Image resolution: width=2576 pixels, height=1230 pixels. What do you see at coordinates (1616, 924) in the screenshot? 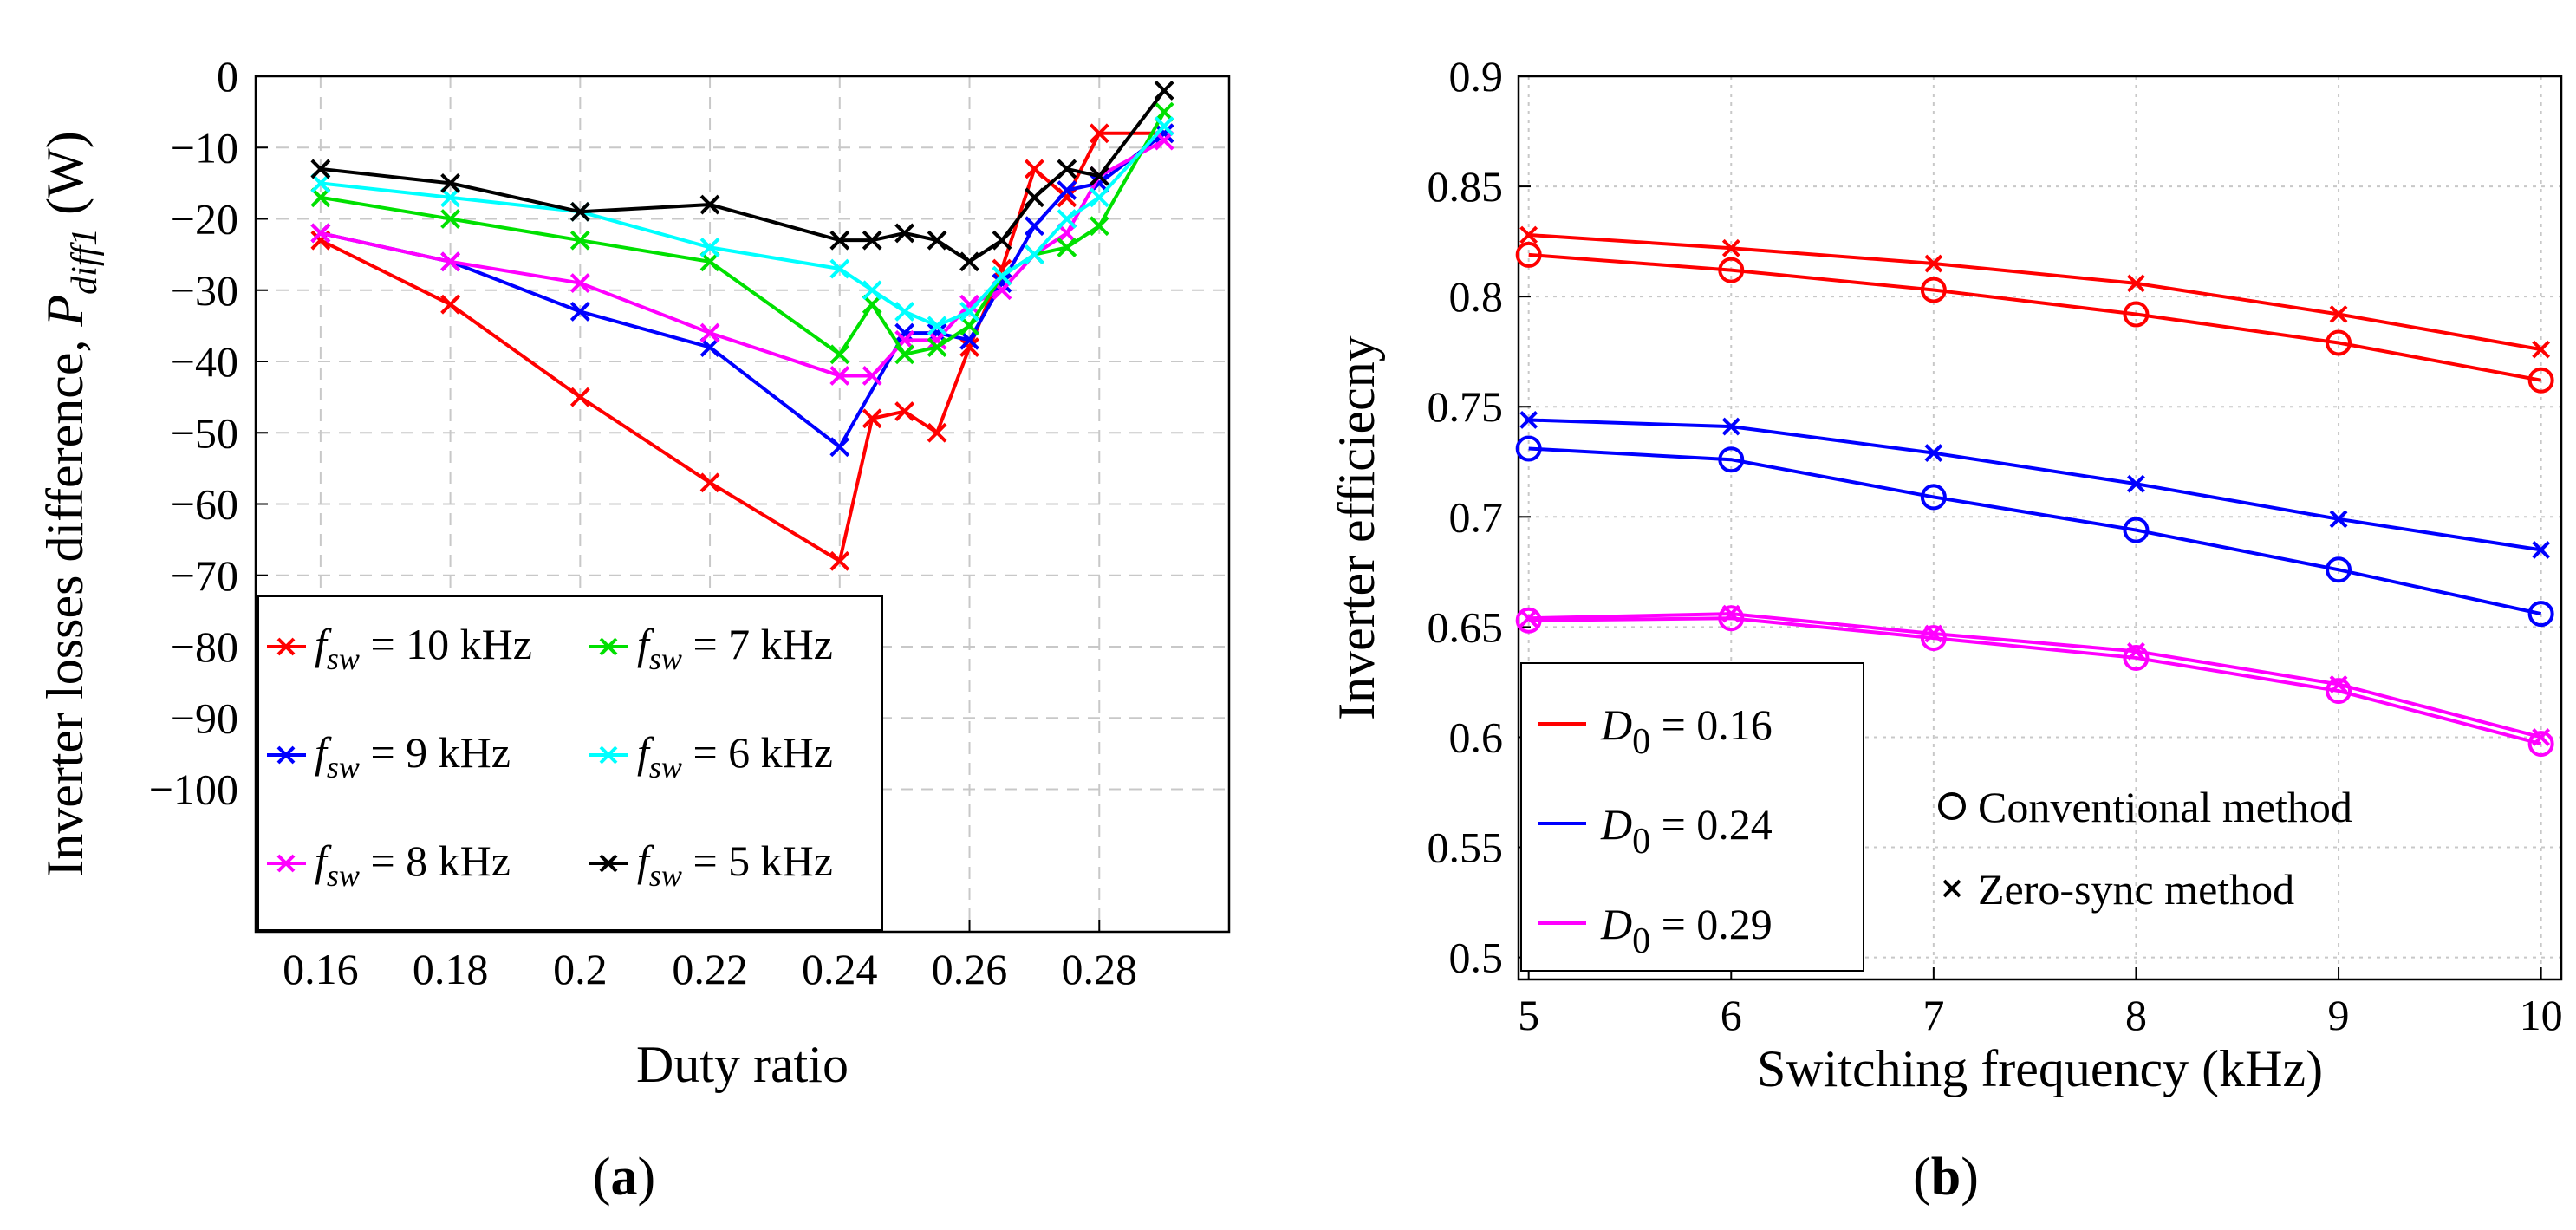
I see `legend-symbol: D` at bounding box center [1616, 924].